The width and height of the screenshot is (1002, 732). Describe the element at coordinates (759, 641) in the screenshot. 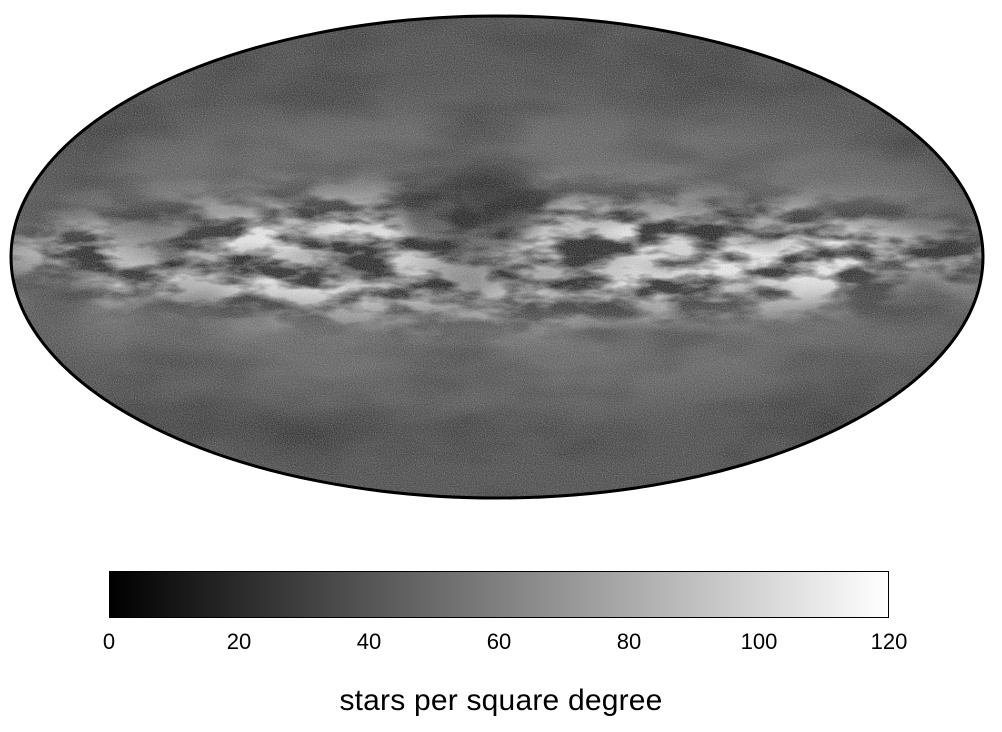

I see `colorbar-tick-label: 100` at that location.